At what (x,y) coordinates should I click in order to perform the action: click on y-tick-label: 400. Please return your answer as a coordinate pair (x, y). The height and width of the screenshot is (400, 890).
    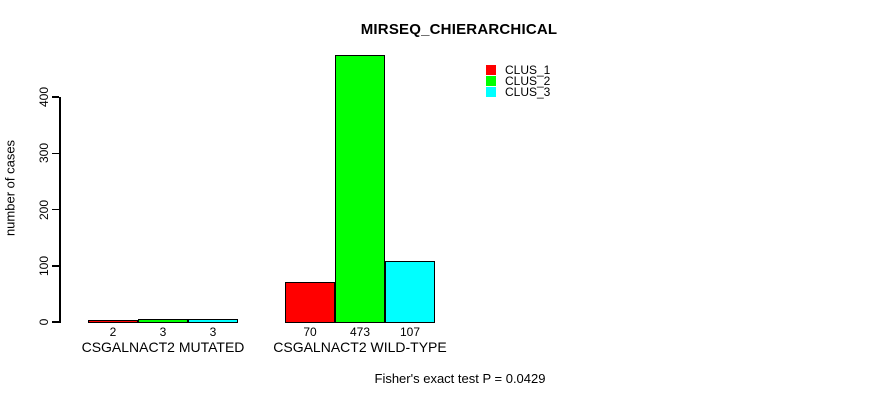
    Looking at the image, I should click on (44, 97).